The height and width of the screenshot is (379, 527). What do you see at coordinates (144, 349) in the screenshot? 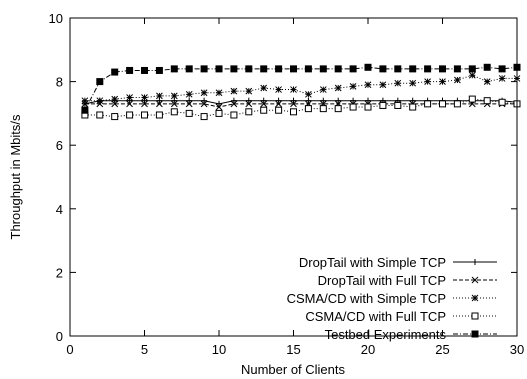
I see `x-tick-label: 5` at bounding box center [144, 349].